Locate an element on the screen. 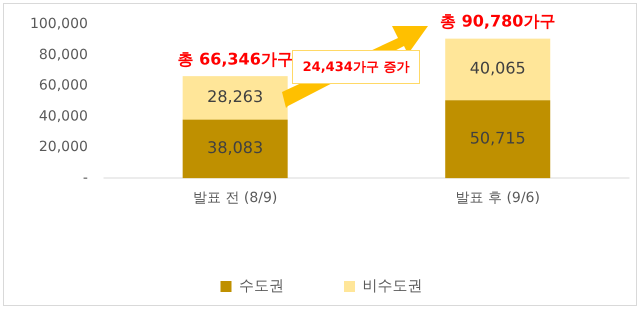 This screenshot has height=312, width=643. y-tick-label: 100,000 is located at coordinates (59, 24).